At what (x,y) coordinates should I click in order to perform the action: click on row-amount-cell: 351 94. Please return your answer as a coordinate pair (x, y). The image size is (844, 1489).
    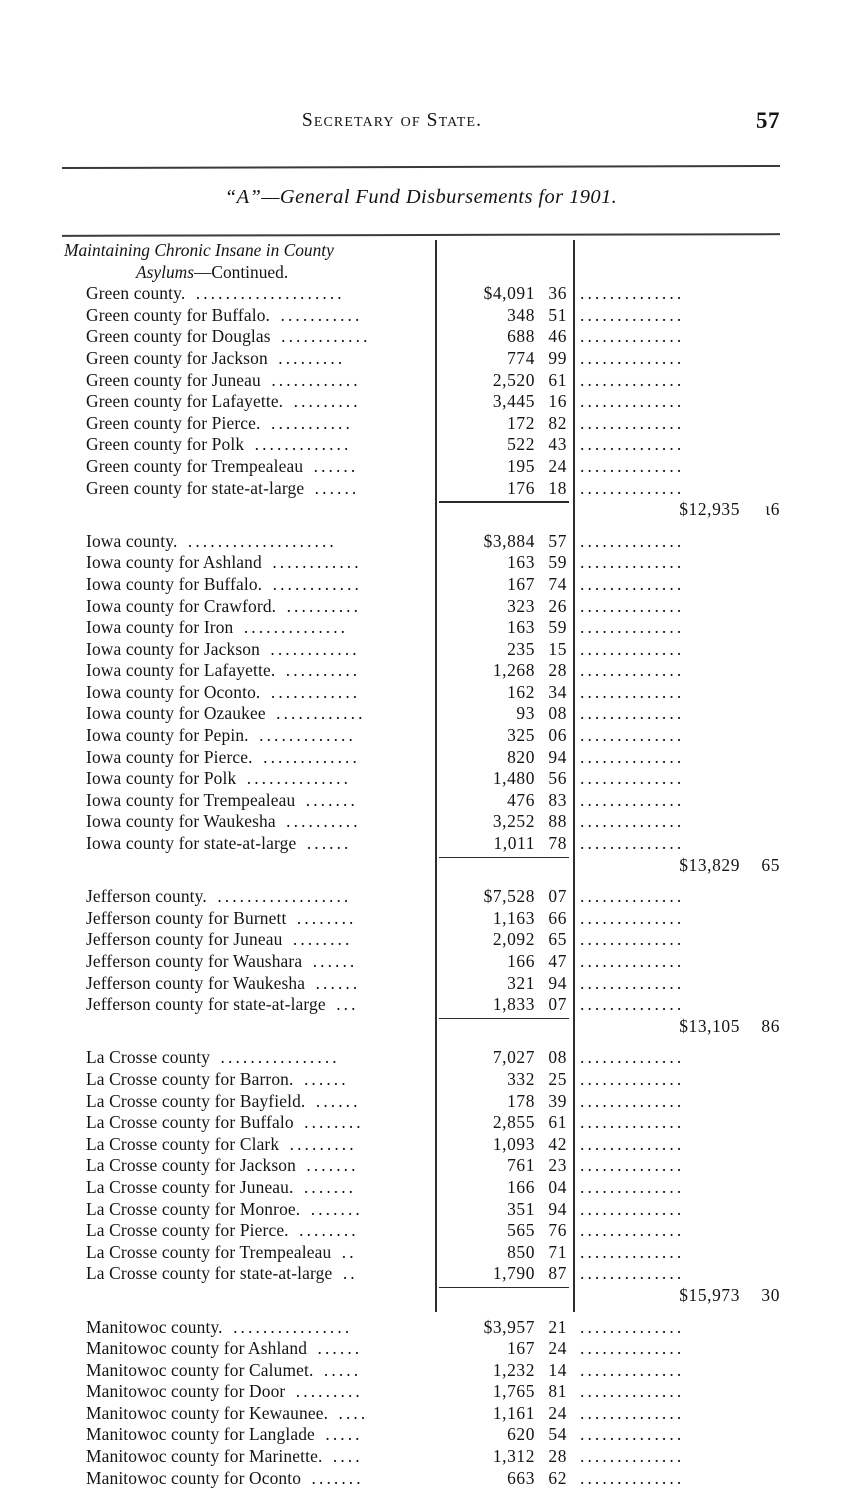
    Looking at the image, I should click on (502, 1210).